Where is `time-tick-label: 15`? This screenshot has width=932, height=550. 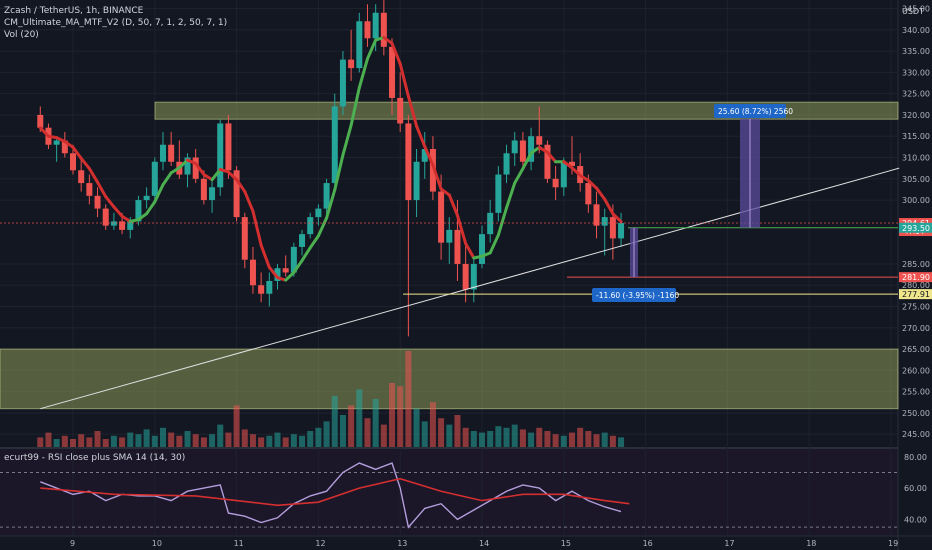 time-tick-label: 15 is located at coordinates (566, 543).